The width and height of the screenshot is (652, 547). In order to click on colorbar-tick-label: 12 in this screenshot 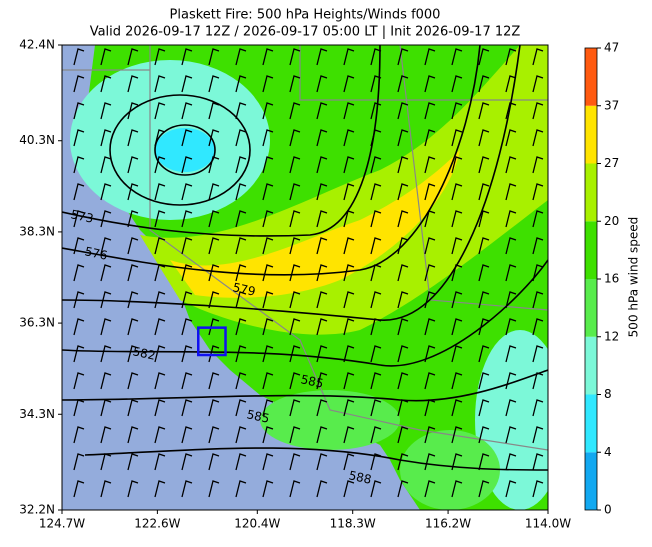, I will do `click(611, 336)`.